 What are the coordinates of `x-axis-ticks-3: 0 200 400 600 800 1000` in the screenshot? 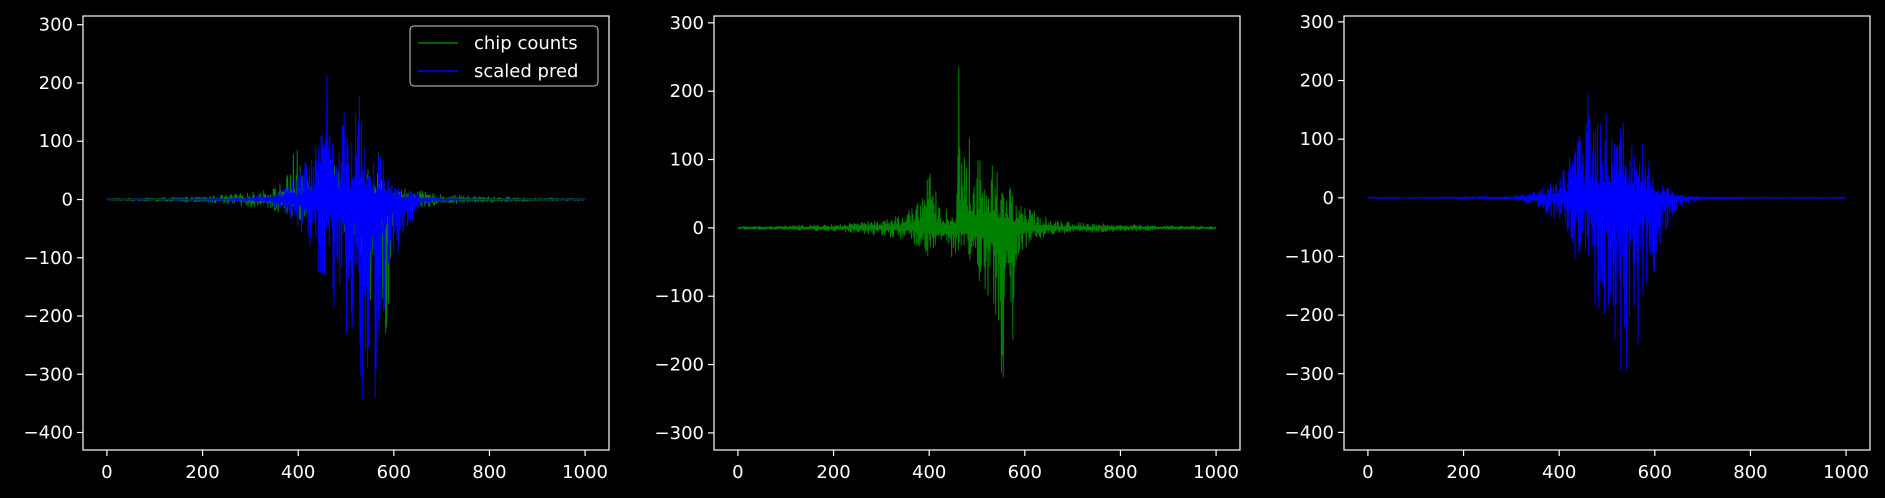 It's located at (1615, 466).